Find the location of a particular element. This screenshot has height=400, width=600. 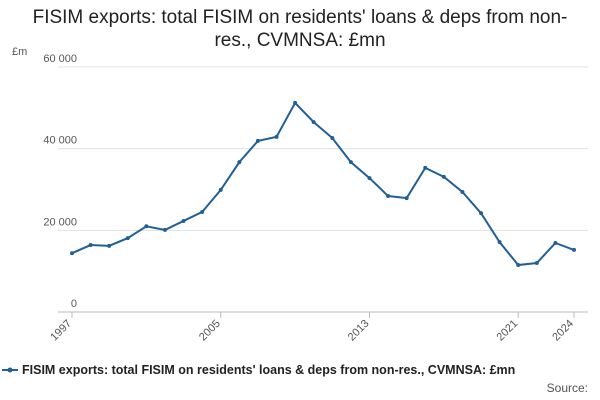

x-tick-label: 2021 is located at coordinates (508, 331).